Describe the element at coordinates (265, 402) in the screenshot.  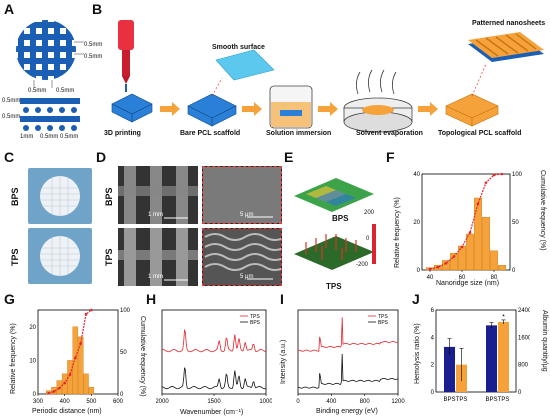
I see `x-tick-label: 1000` at that location.